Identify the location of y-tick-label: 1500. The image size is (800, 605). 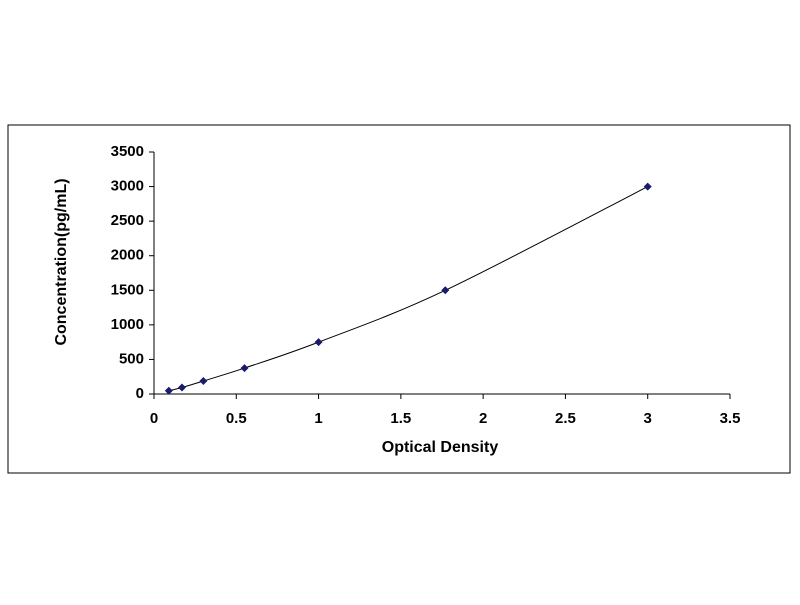
(127, 289).